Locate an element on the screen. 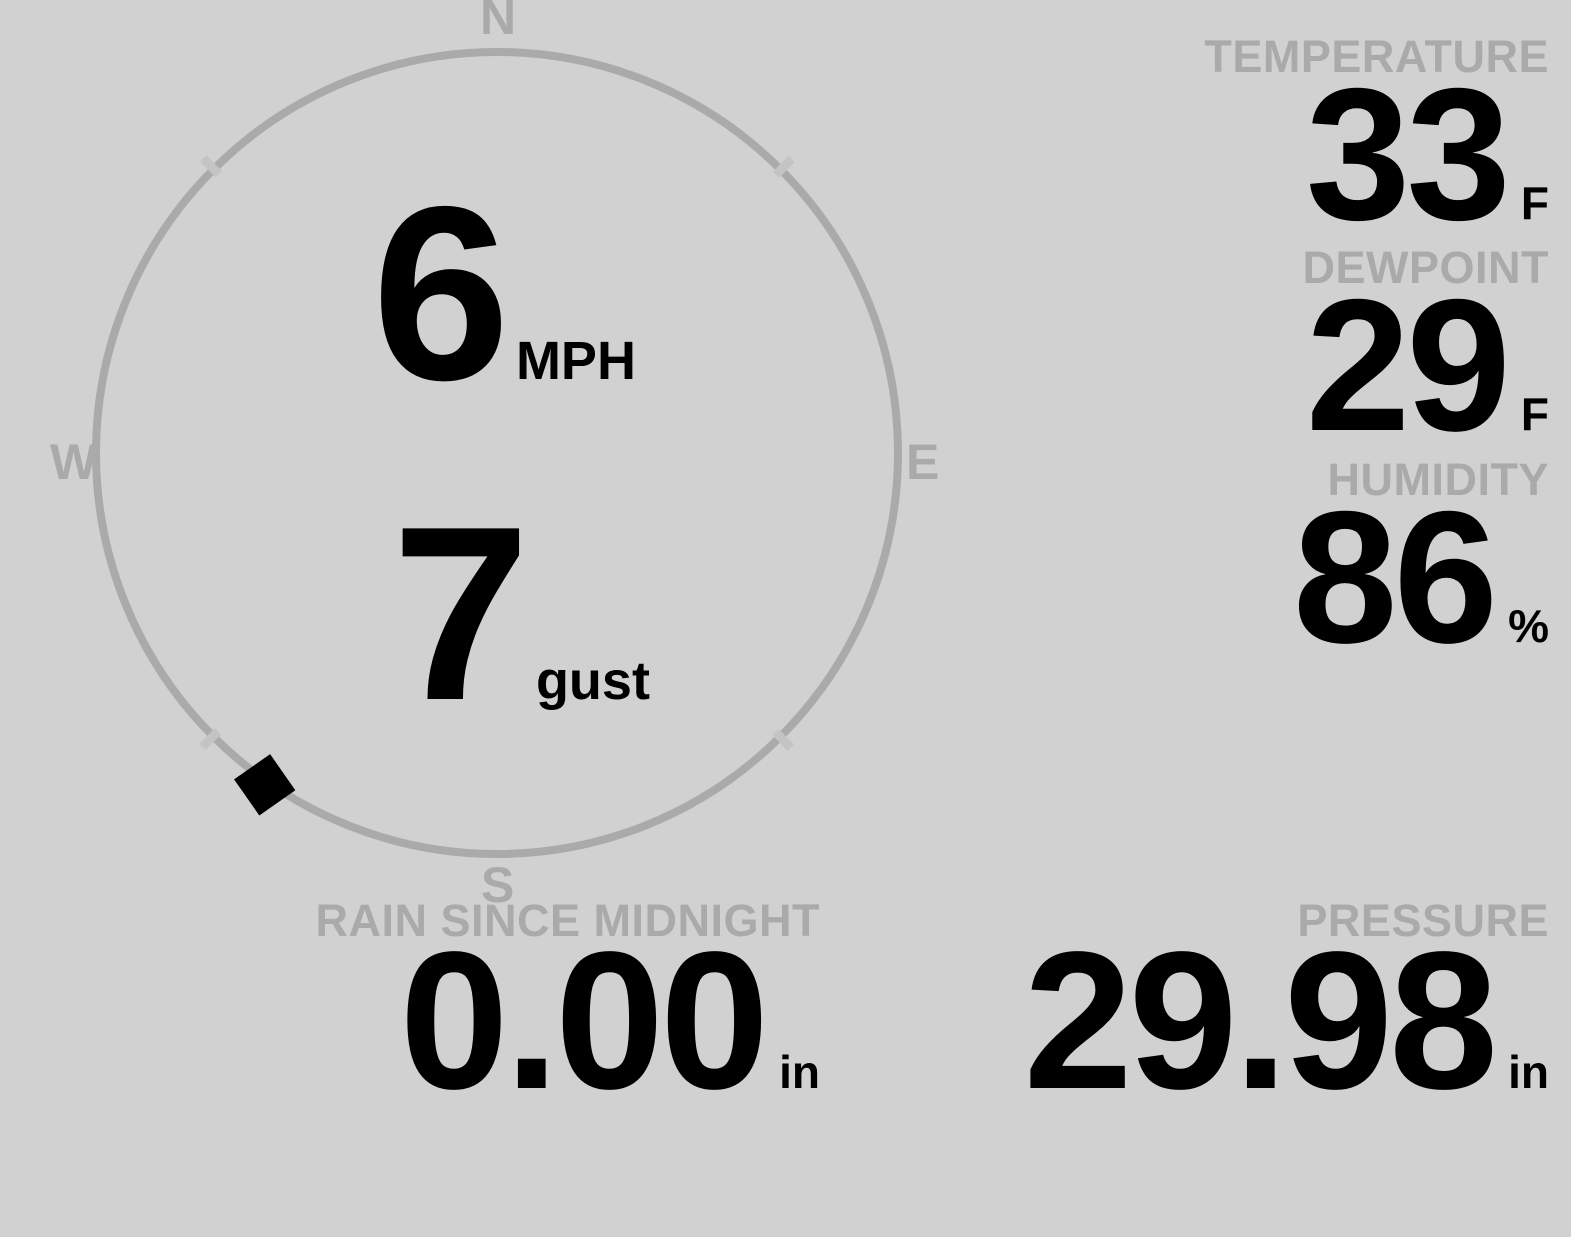 This screenshot has width=1571, height=1237. rain-value-row: 0.00 in is located at coordinates (500, 1020).